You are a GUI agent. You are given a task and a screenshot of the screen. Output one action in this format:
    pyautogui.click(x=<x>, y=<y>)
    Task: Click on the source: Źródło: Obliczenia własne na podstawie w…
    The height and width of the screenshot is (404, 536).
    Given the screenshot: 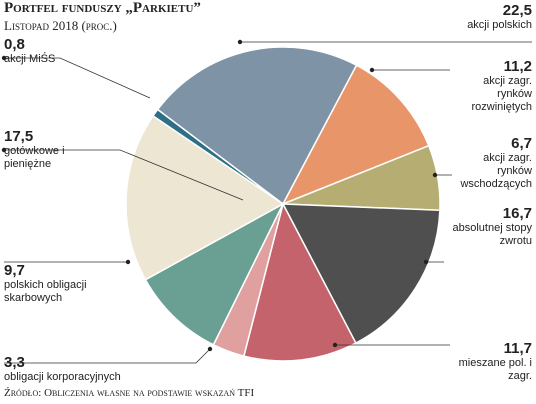 What is the action you would take?
    pyautogui.click(x=129, y=393)
    